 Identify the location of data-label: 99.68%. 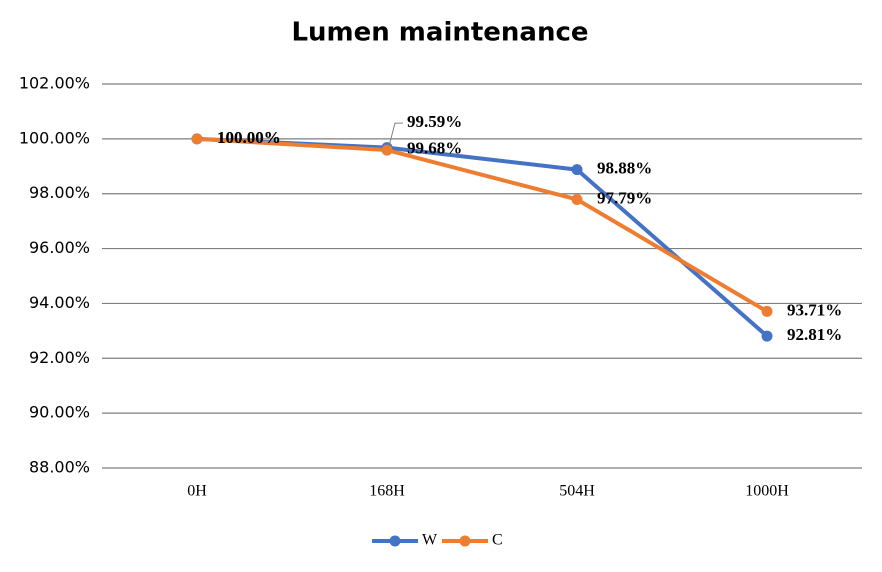
(434, 148).